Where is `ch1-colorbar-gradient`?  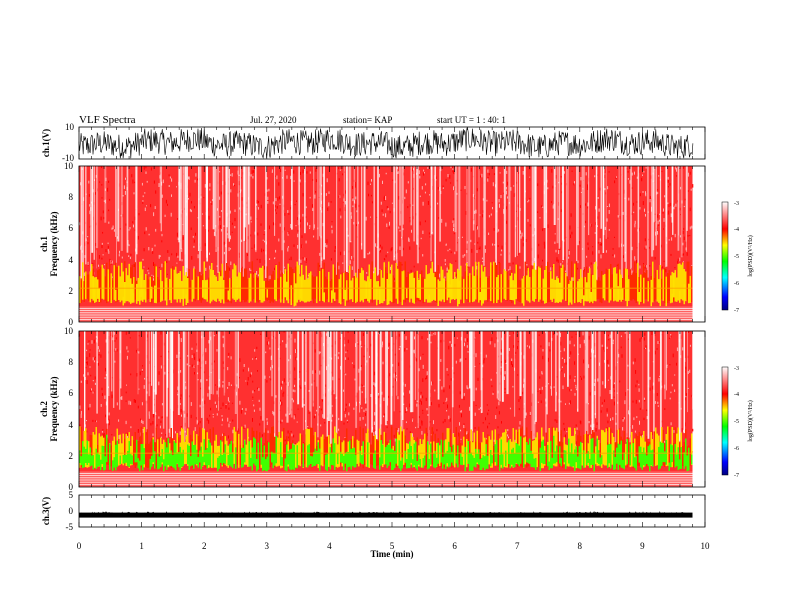
ch1-colorbar-gradient is located at coordinates (725, 256).